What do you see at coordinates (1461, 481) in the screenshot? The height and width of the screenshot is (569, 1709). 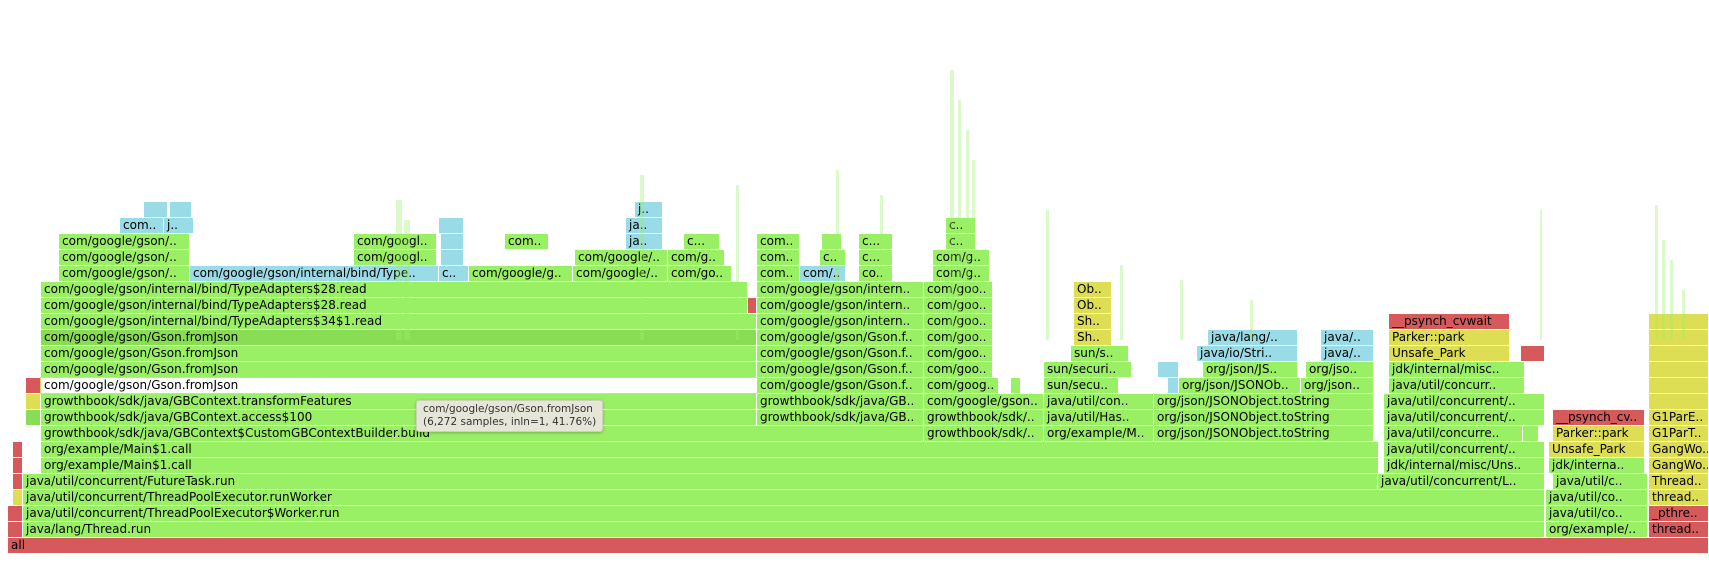 I see `flame-frame: java/util/concurrent/L..` at bounding box center [1461, 481].